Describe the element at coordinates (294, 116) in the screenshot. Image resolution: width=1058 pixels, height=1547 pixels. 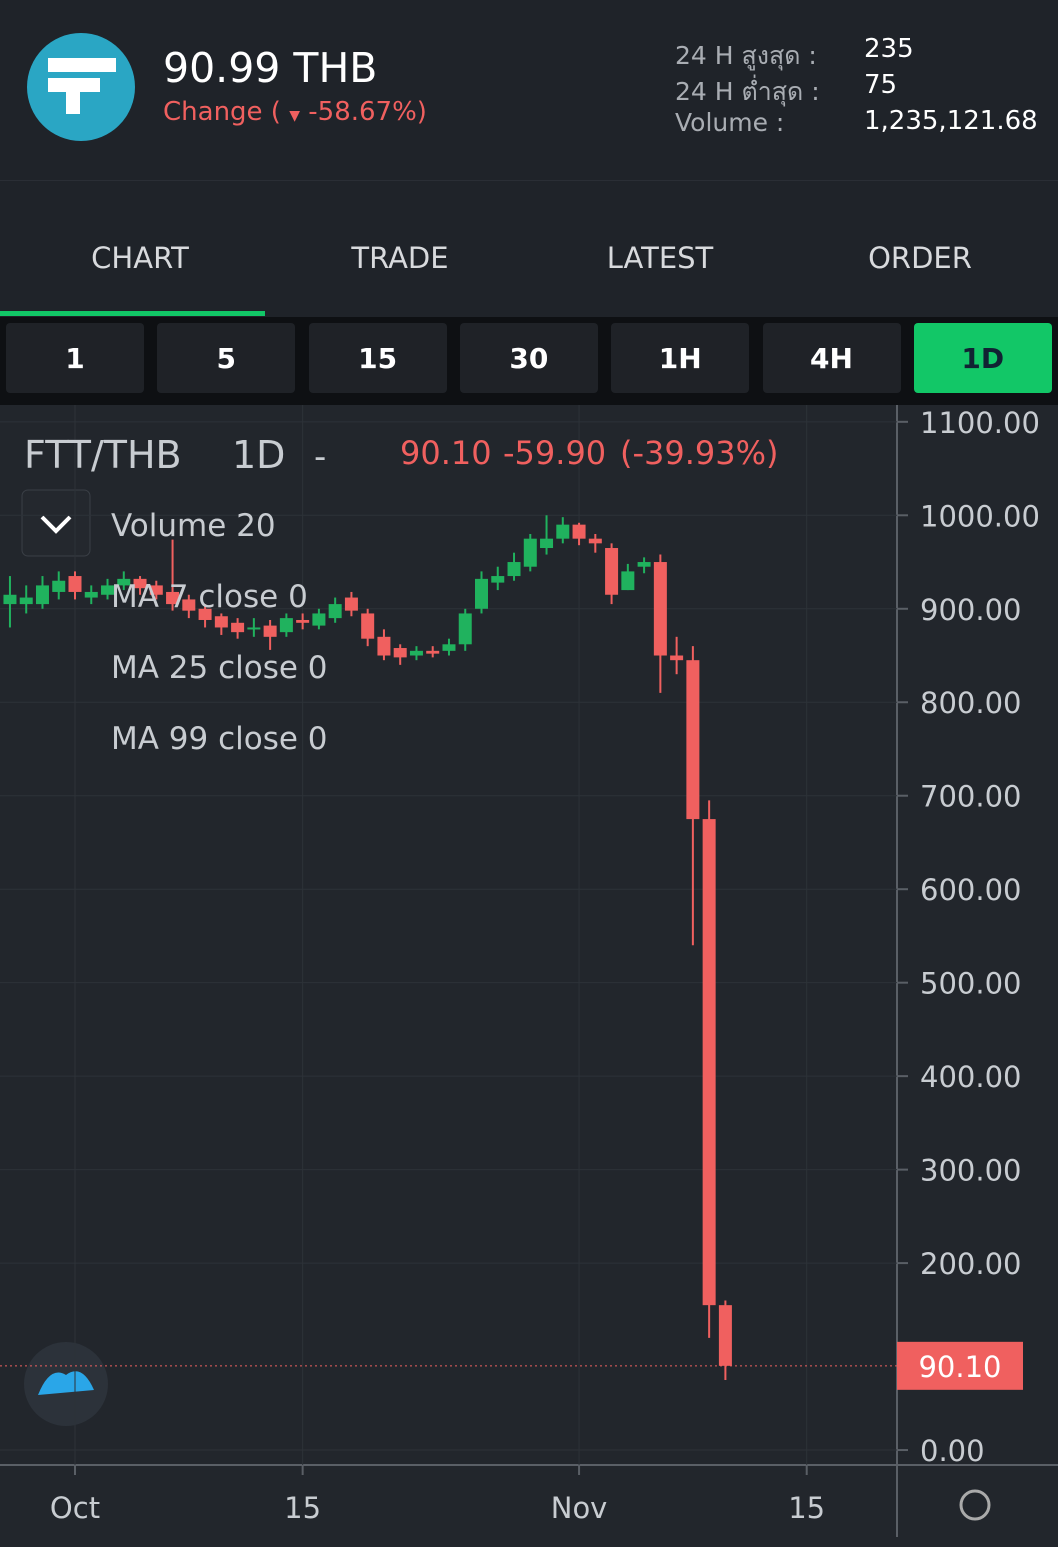
I see `down-arrow: ▼` at that location.